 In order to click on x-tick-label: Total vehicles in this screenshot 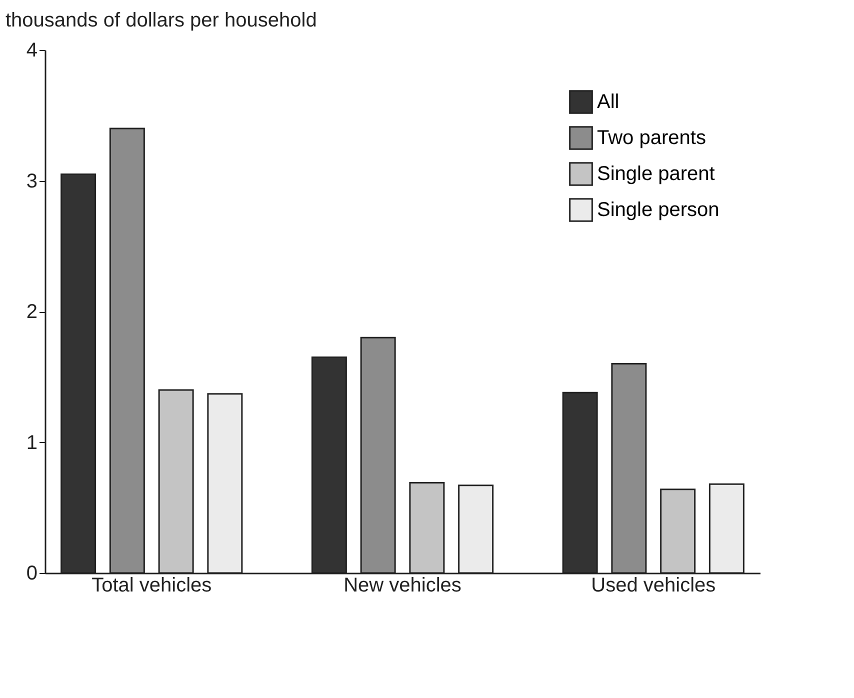, I will do `click(152, 585)`.